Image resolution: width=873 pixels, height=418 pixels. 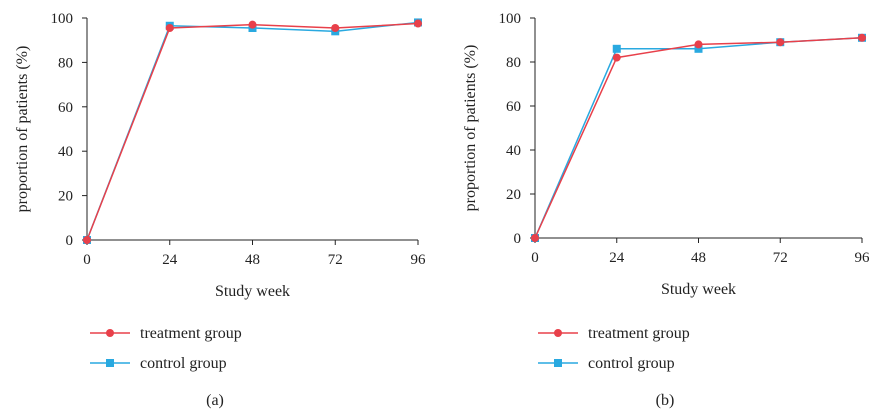 I want to click on panel-label: (a), so click(x=215, y=400).